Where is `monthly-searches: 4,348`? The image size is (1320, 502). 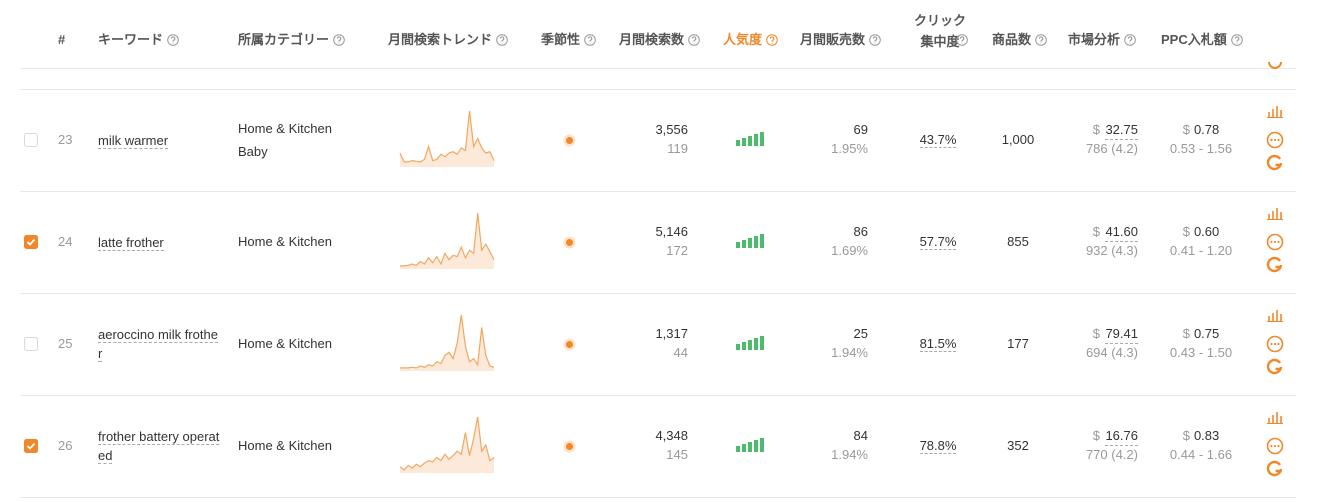 monthly-searches: 4,348 is located at coordinates (671, 435).